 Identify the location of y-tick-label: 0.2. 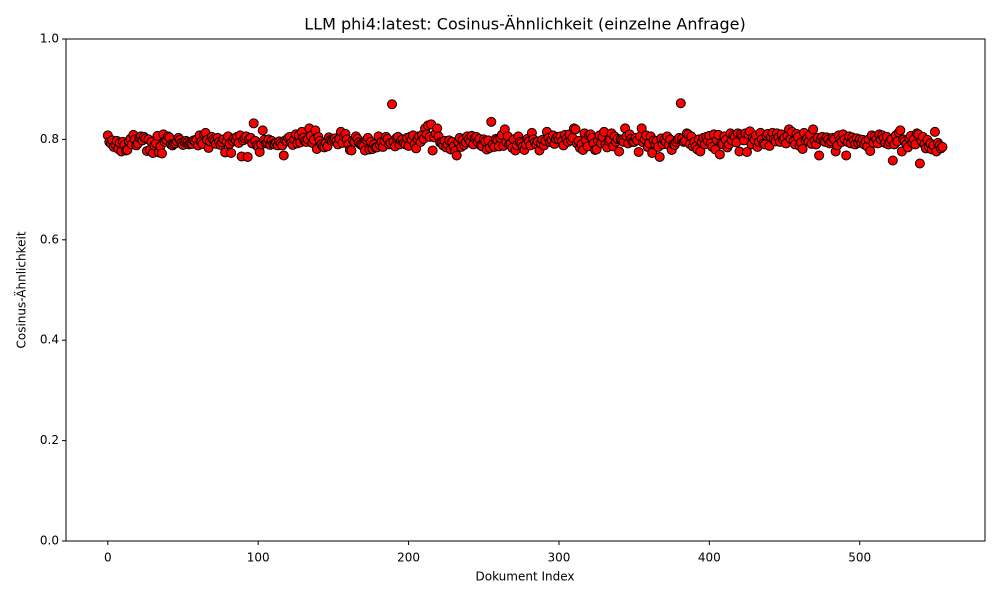
(49, 440).